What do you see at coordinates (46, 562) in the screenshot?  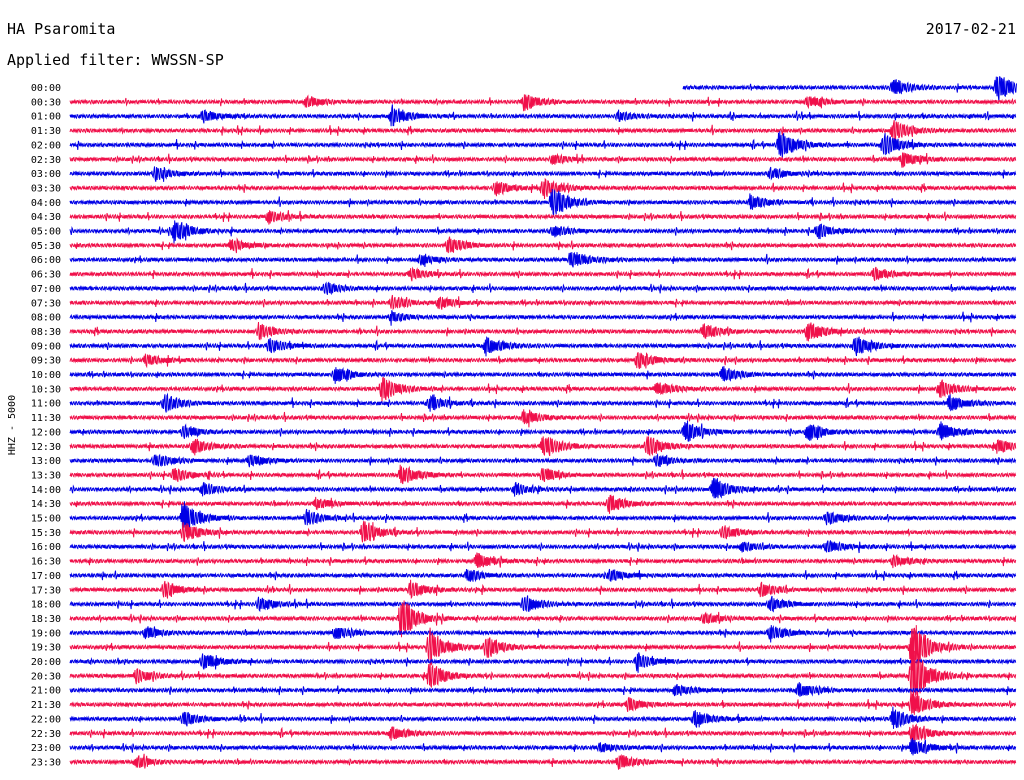 I see `time-tick-label: 16:30` at bounding box center [46, 562].